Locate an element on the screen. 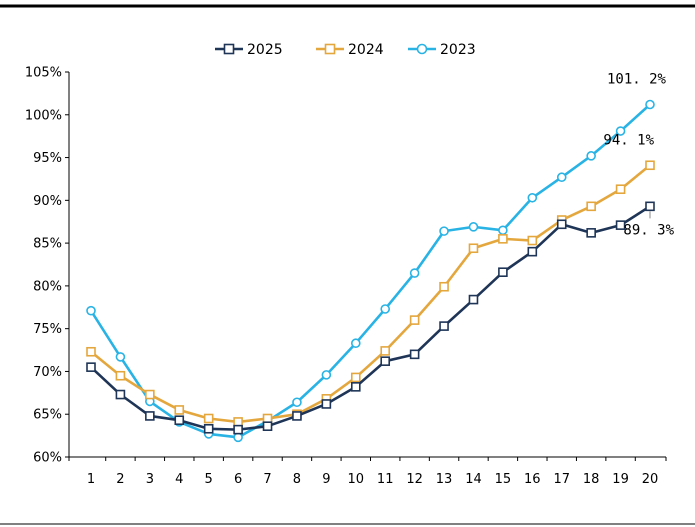 The image size is (695, 527). x-tick-label: 20 is located at coordinates (650, 479).